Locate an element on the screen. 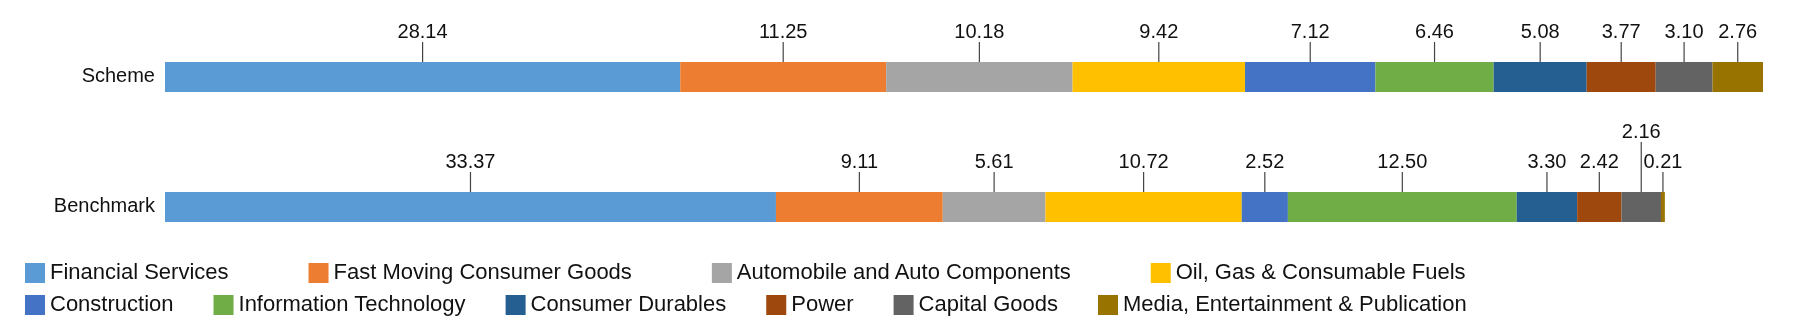 The width and height of the screenshot is (1806, 336). legend-label: Fast Moving Consumer Goods is located at coordinates (482, 271).